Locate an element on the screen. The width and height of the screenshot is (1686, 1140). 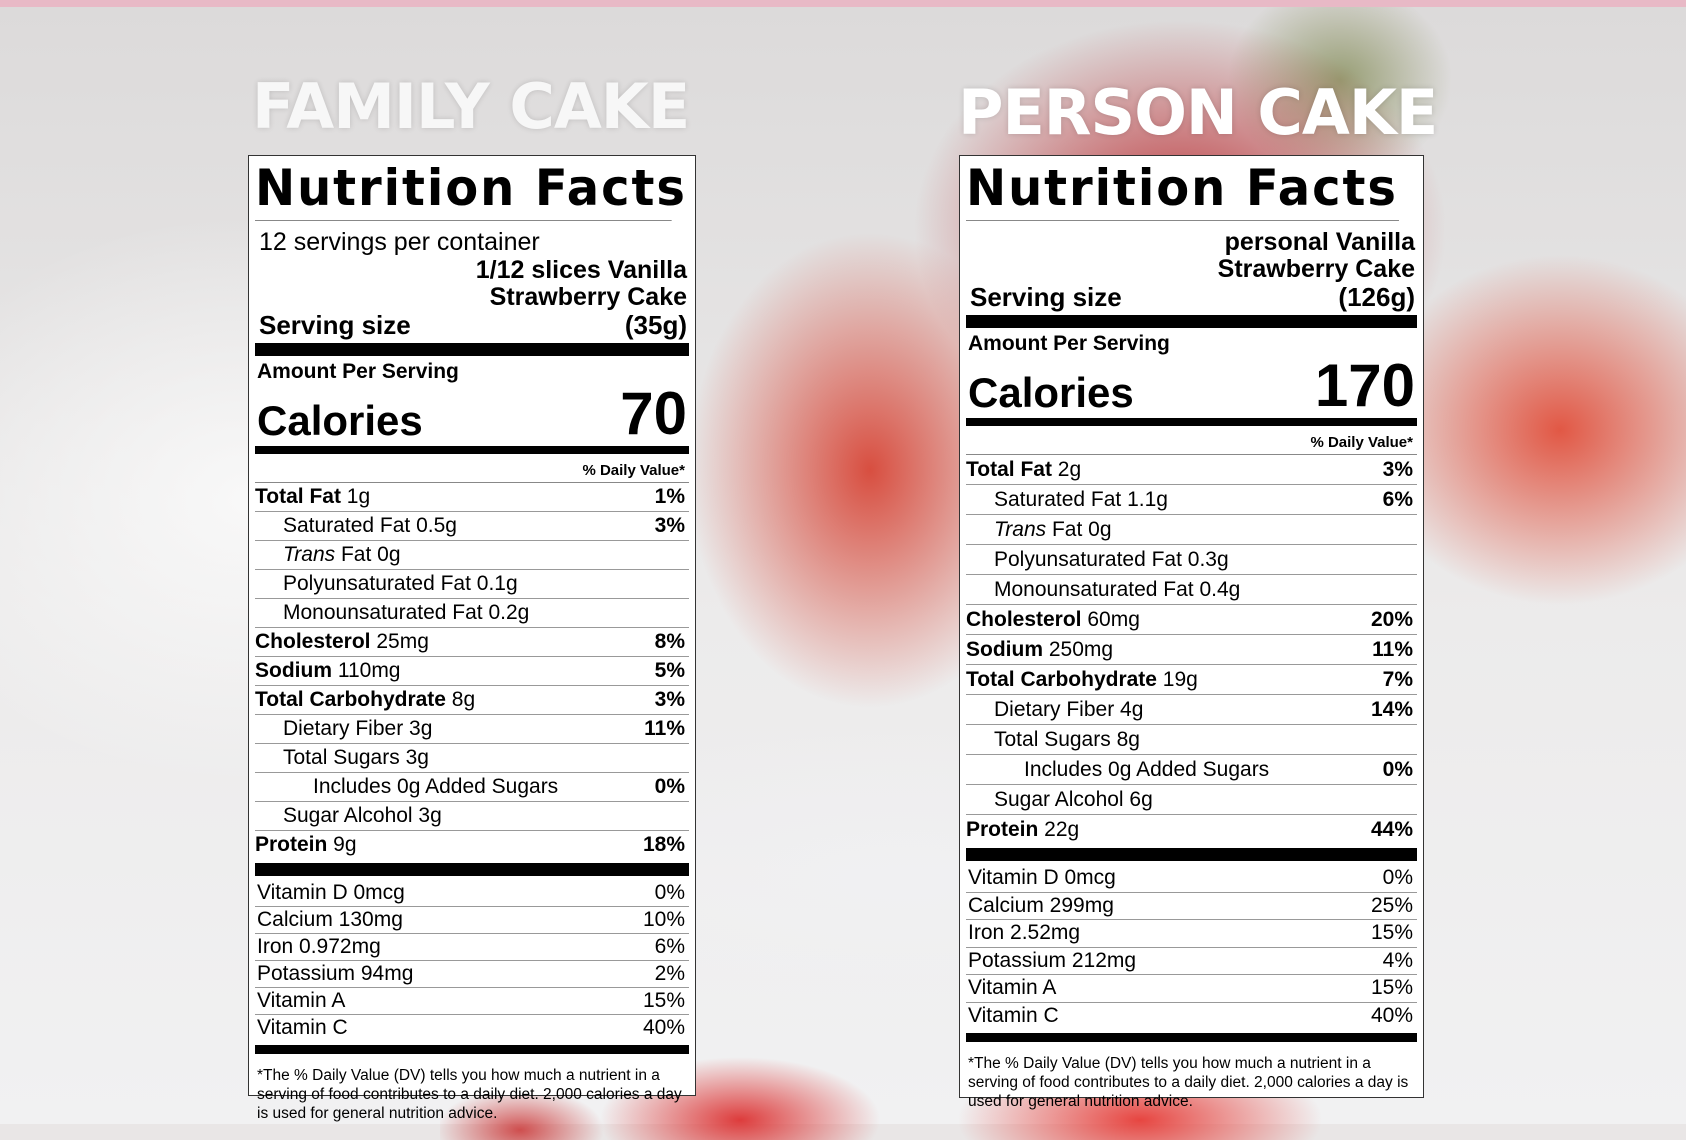
nutrient-amount: 9g is located at coordinates (342, 844).